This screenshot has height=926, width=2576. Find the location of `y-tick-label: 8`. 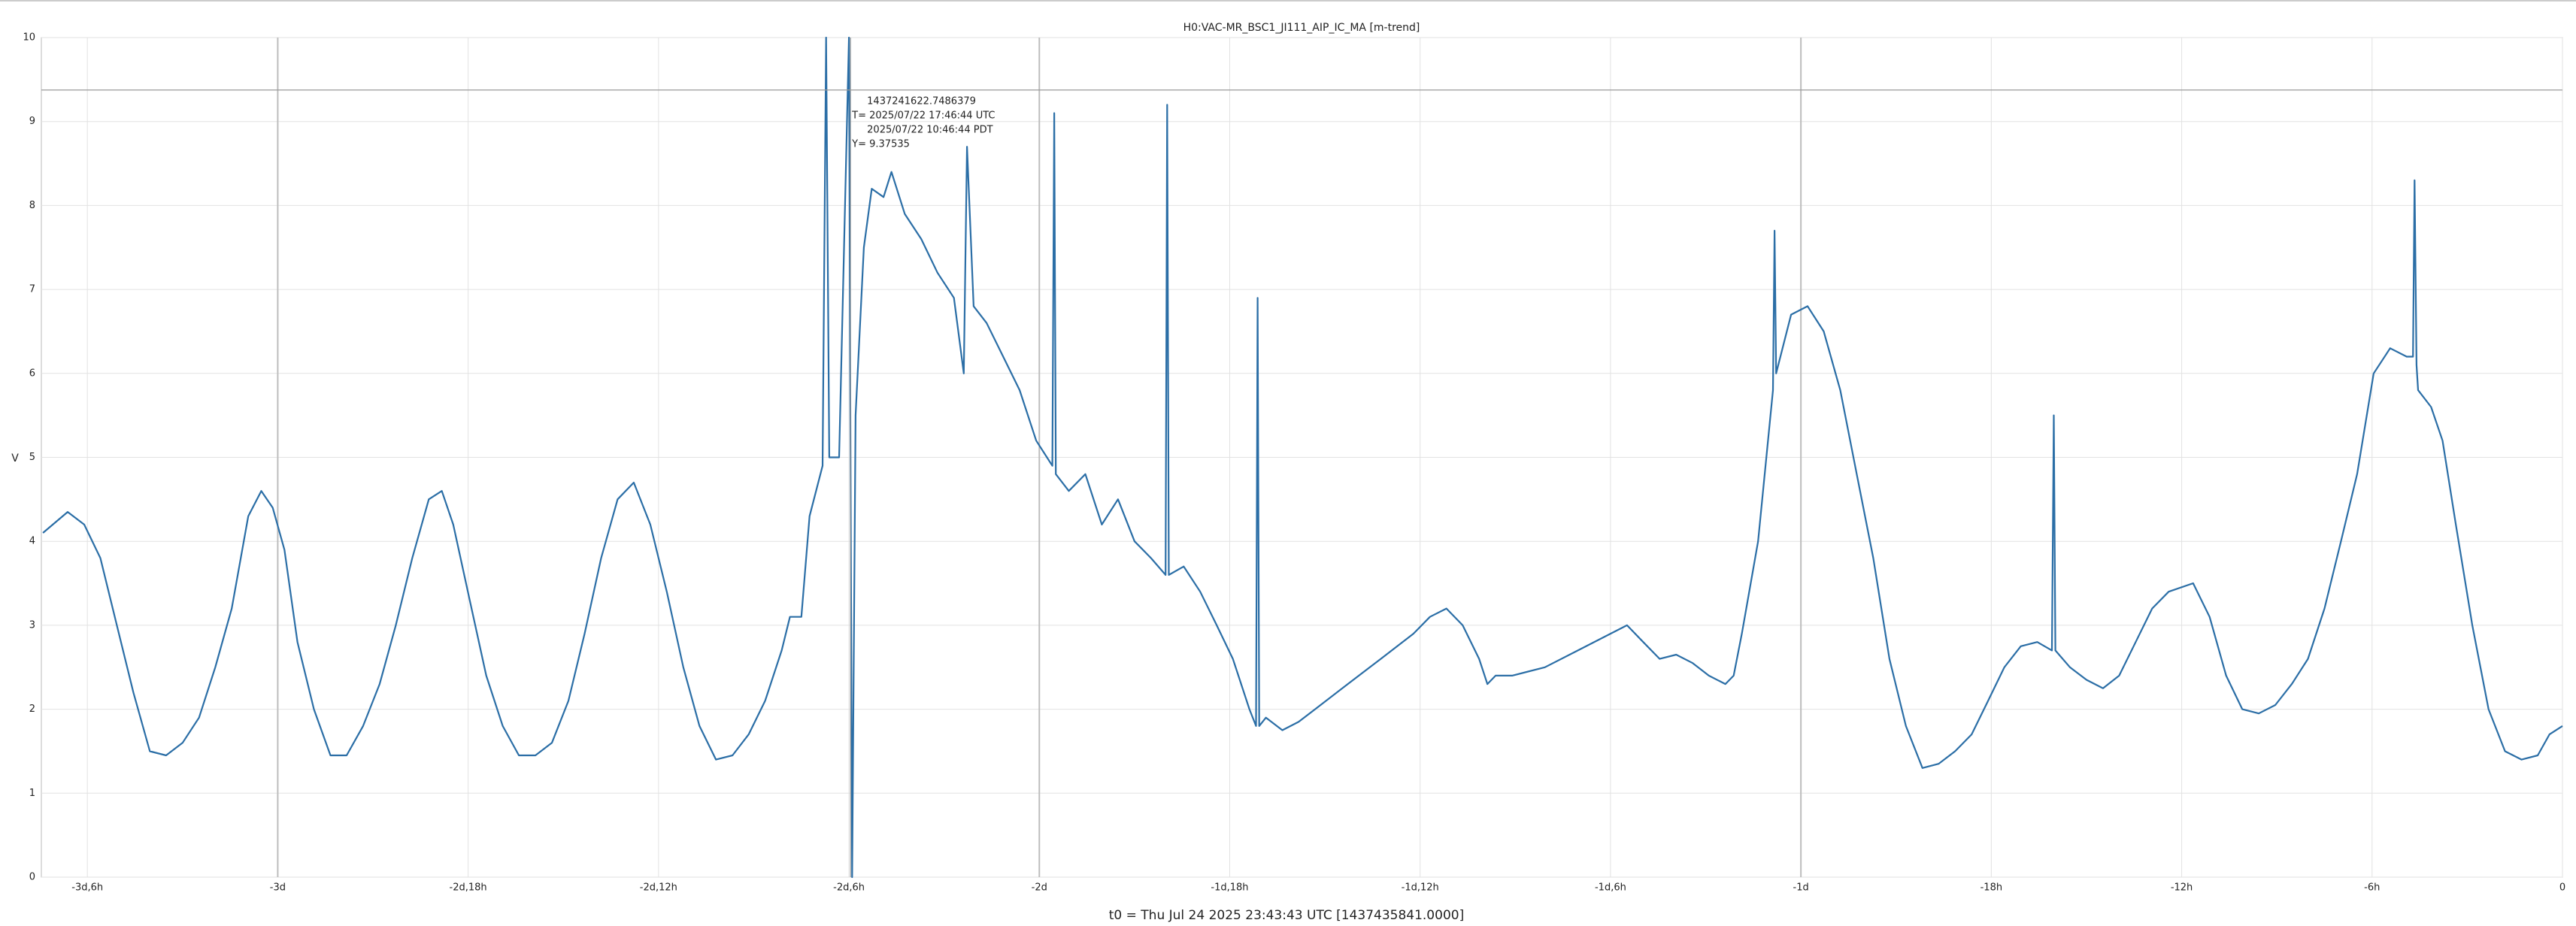

y-tick-label: 8 is located at coordinates (32, 205).